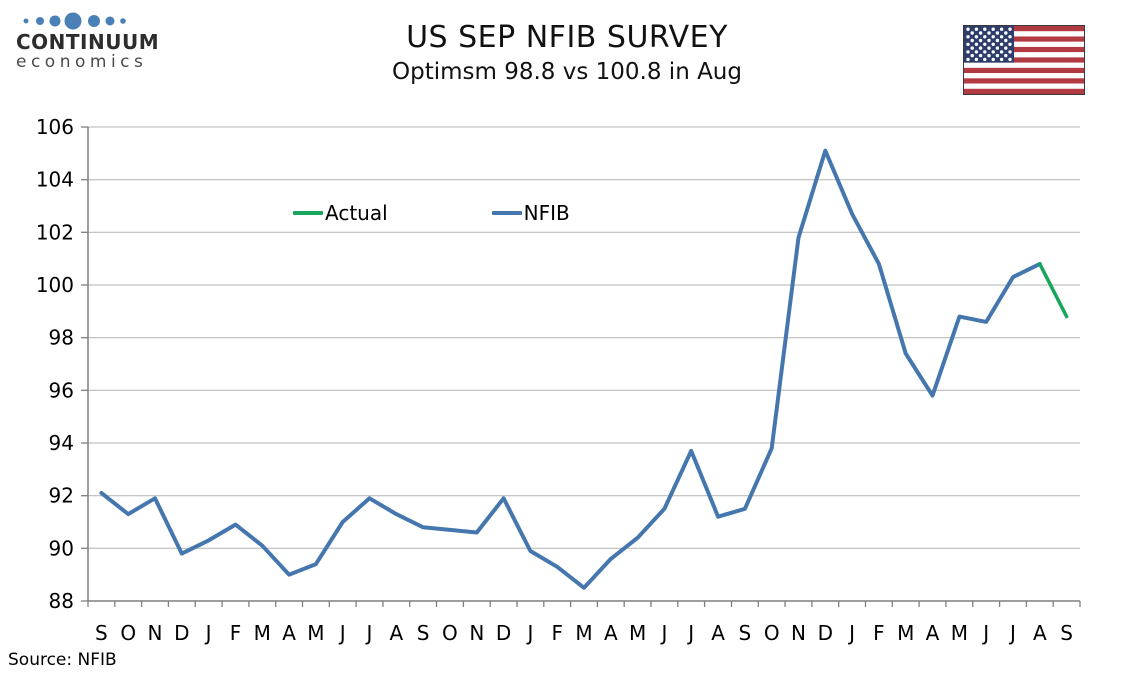 The image size is (1134, 680). Describe the element at coordinates (55, 180) in the screenshot. I see `svg-text: 104` at that location.